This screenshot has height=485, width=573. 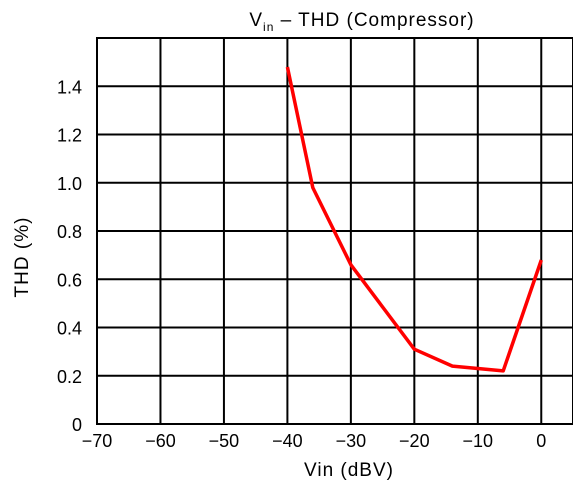 What do you see at coordinates (541, 441) in the screenshot?
I see `x-tick-label: 0` at bounding box center [541, 441].